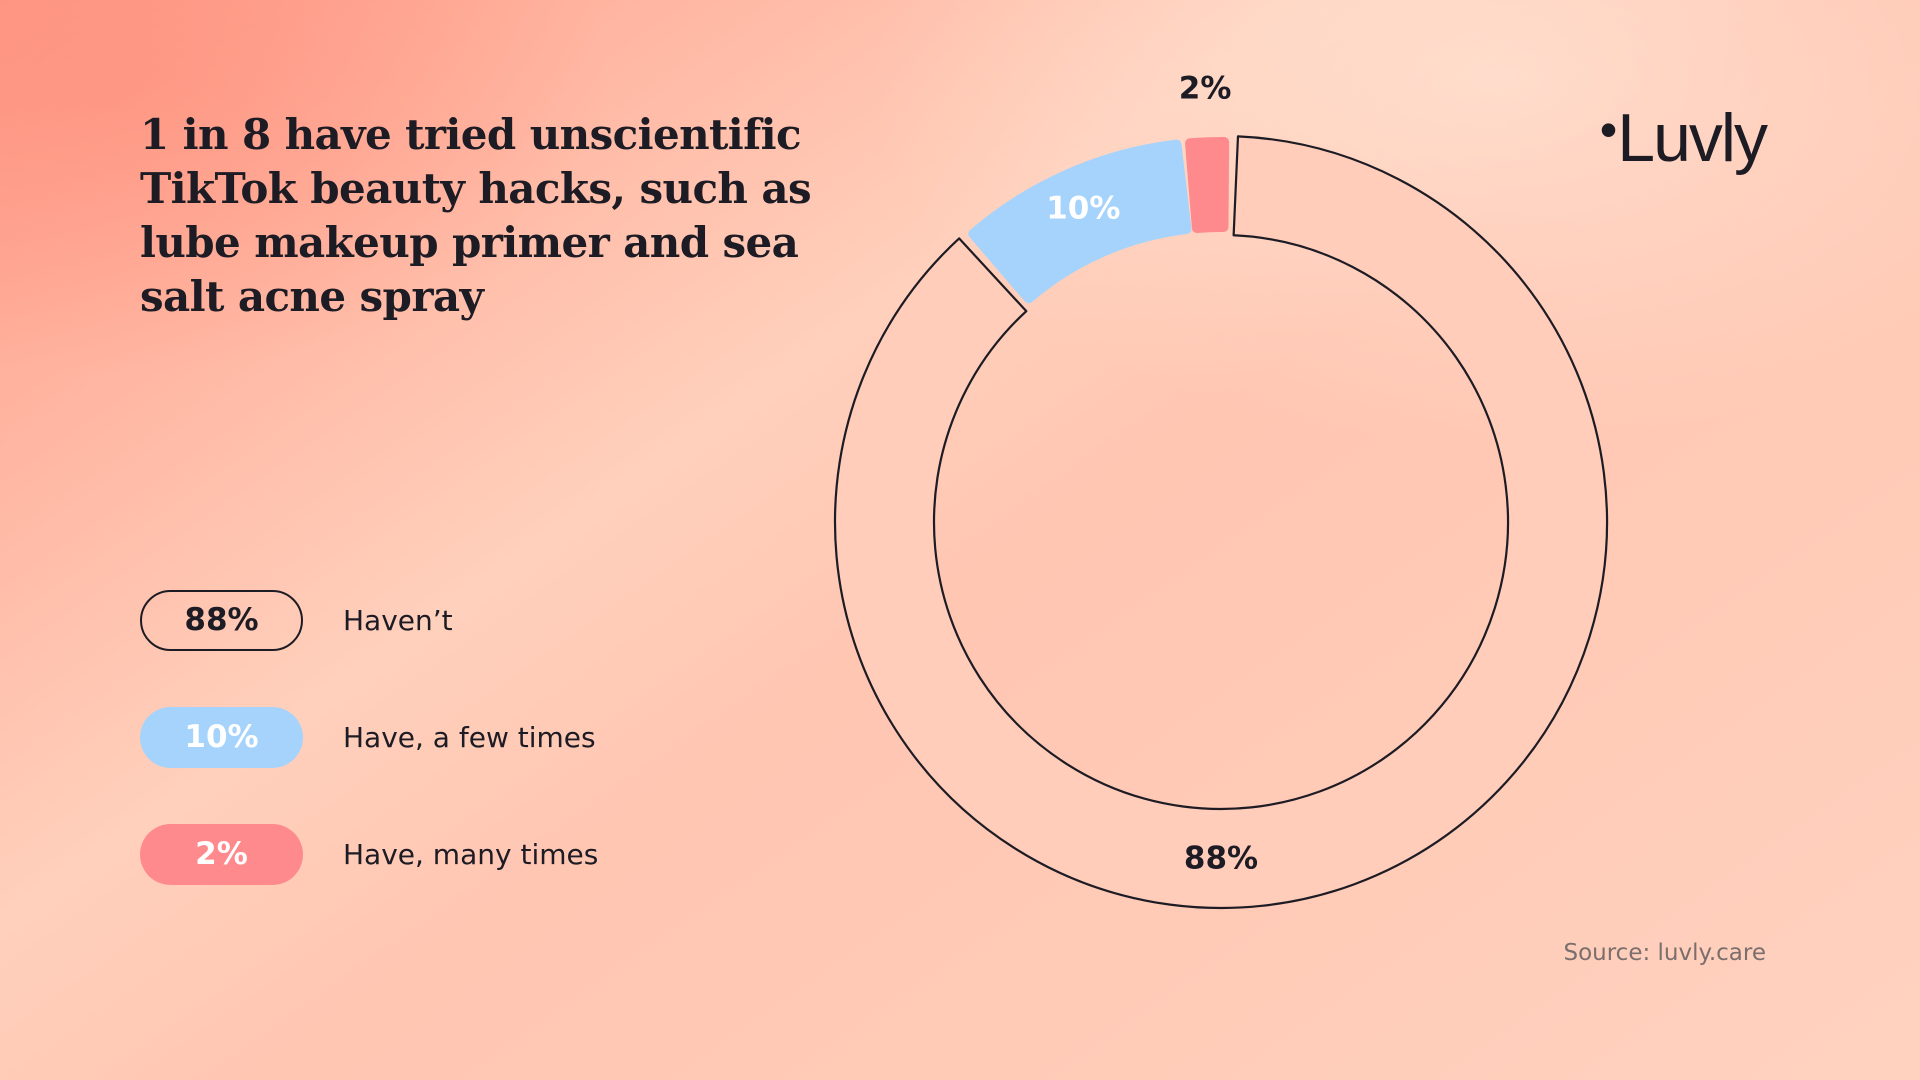  What do you see at coordinates (1205, 88) in the screenshot?
I see `donut-label-many-times: 2%` at bounding box center [1205, 88].